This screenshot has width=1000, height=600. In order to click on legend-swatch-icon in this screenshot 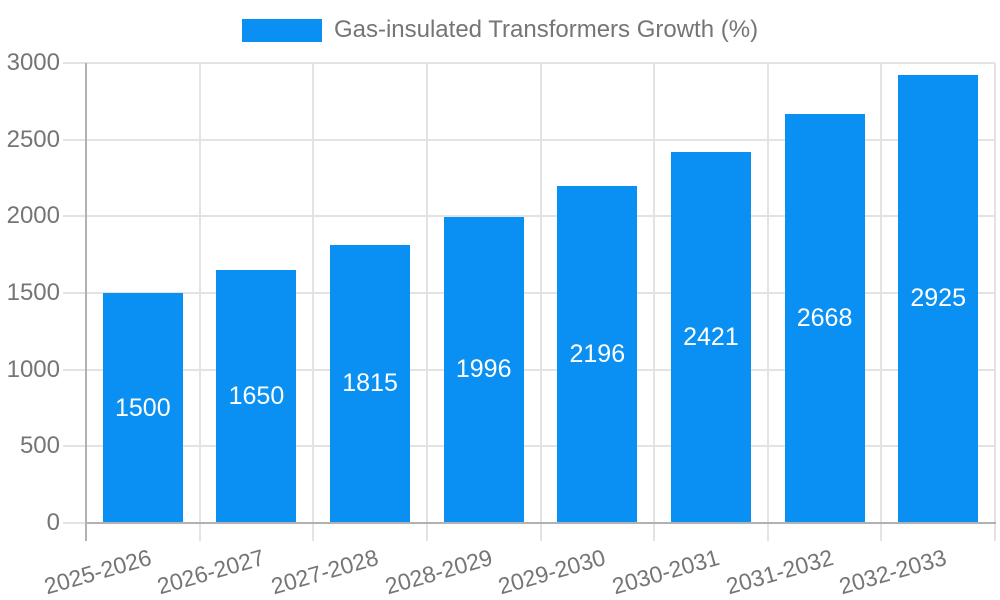, I will do `click(281, 30)`.